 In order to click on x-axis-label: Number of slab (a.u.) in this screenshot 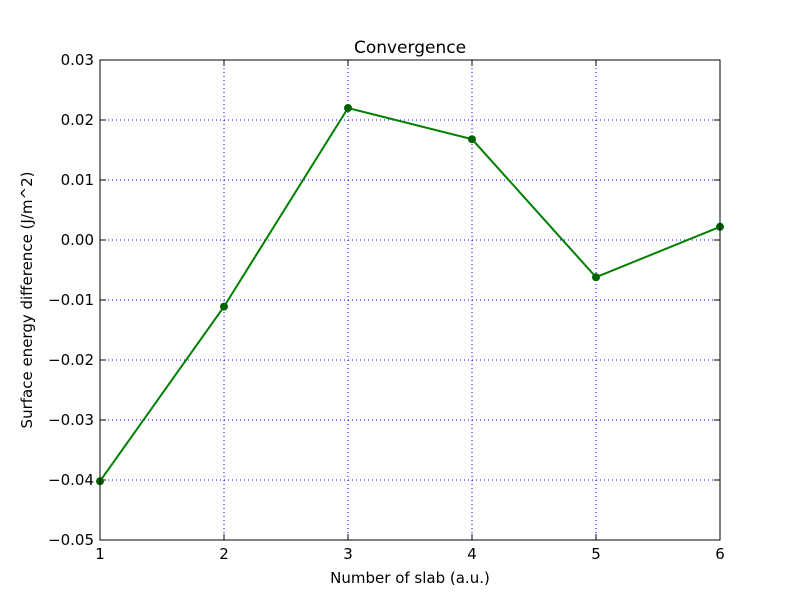, I will do `click(410, 578)`.